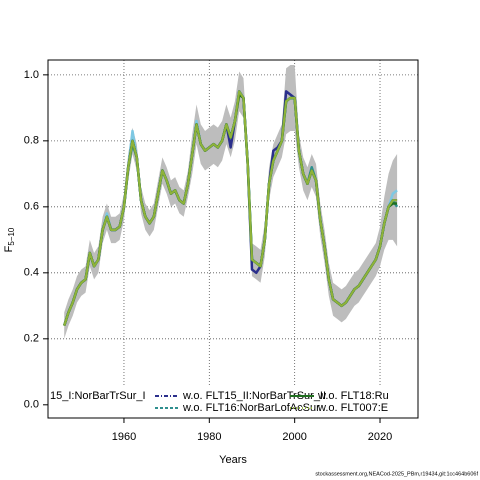 The height and width of the screenshot is (480, 480). Describe the element at coordinates (294, 437) in the screenshot. I see `x-tick-label: 2000` at that location.